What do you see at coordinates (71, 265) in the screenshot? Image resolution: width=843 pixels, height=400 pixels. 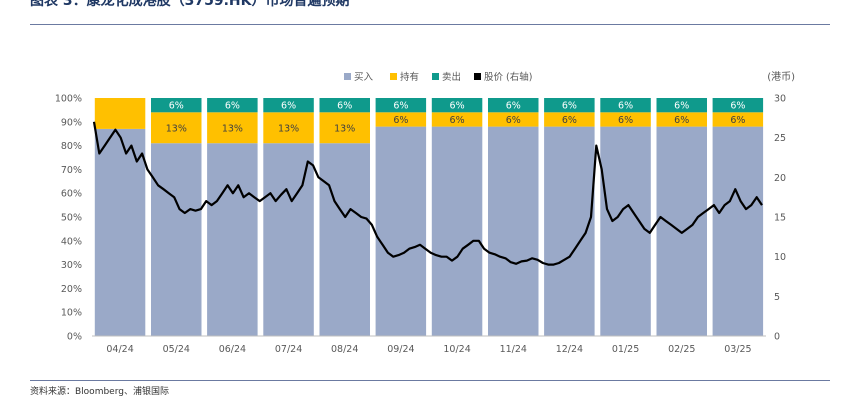 I see `y-left-tick-label: 30%` at bounding box center [71, 265].